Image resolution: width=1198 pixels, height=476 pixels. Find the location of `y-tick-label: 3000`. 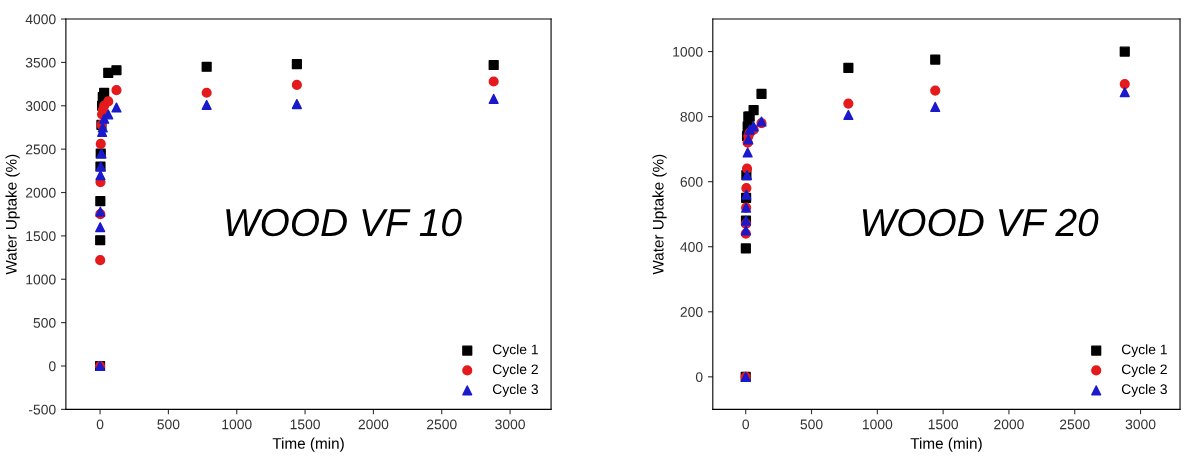

y-tick-label: 3000 is located at coordinates (40, 106).